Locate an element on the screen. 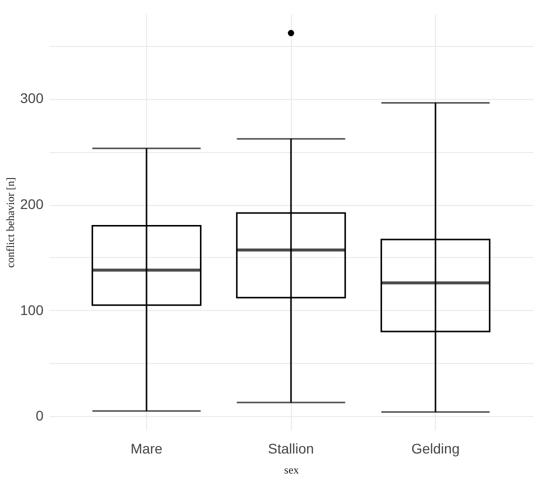 Image resolution: width=535 pixels, height=479 pixels. y-tick-label: 100 is located at coordinates (32, 310).